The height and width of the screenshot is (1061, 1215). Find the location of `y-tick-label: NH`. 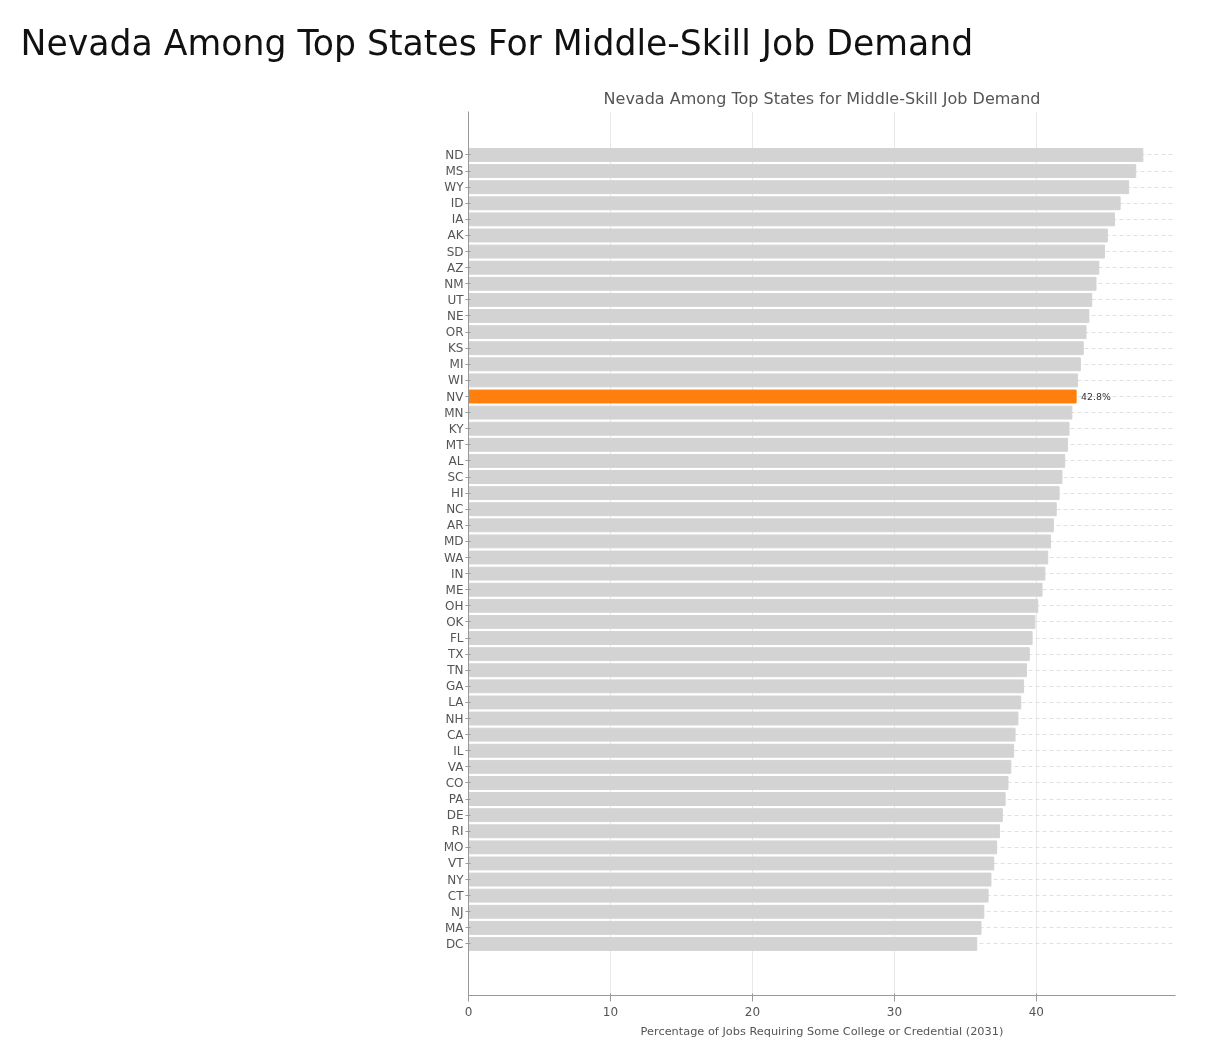

y-tick-label: NH is located at coordinates (454, 718).